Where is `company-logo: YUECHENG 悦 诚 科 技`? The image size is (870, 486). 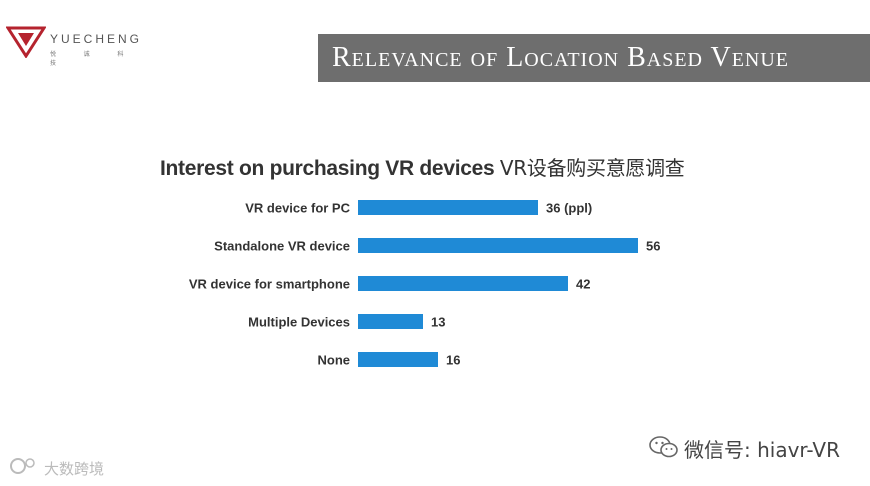
company-logo: YUECHENG 悦 诚 科 技 is located at coordinates (76, 45).